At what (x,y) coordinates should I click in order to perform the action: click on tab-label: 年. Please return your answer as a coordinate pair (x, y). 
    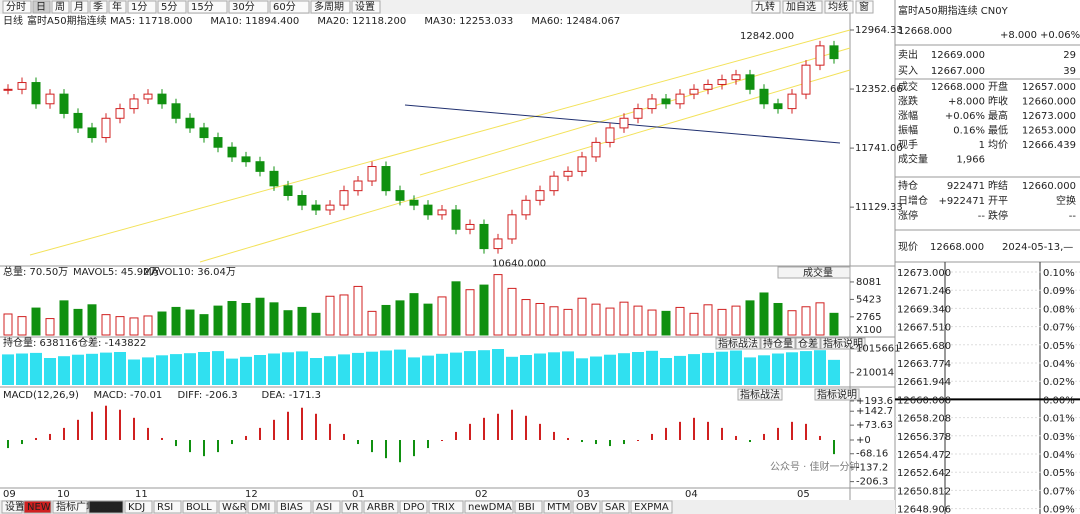
    Looking at the image, I should click on (117, 6).